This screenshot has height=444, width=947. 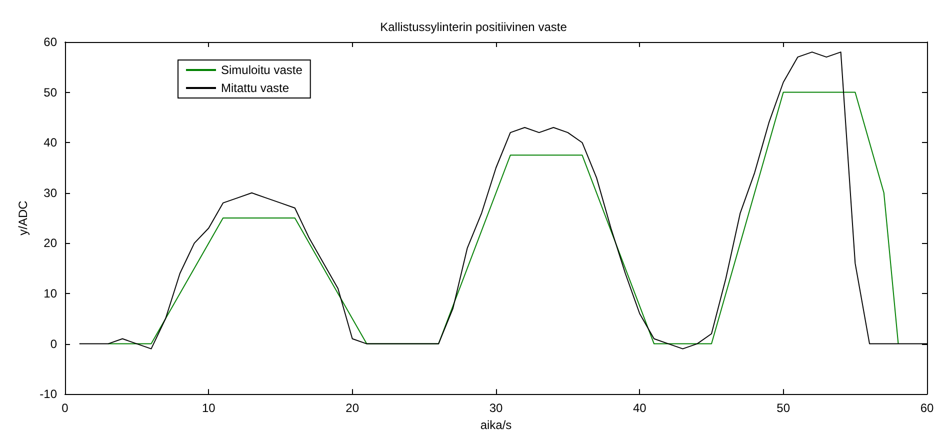 What do you see at coordinates (474, 27) in the screenshot?
I see `chart-title: Kallistussylinterin positiivinen vaste` at bounding box center [474, 27].